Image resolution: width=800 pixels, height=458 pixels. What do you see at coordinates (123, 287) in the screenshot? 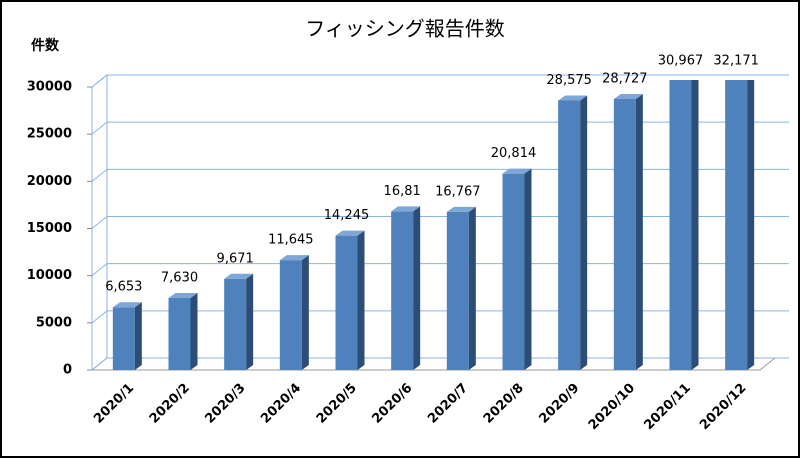
I see `data-label: 6,653` at bounding box center [123, 287].